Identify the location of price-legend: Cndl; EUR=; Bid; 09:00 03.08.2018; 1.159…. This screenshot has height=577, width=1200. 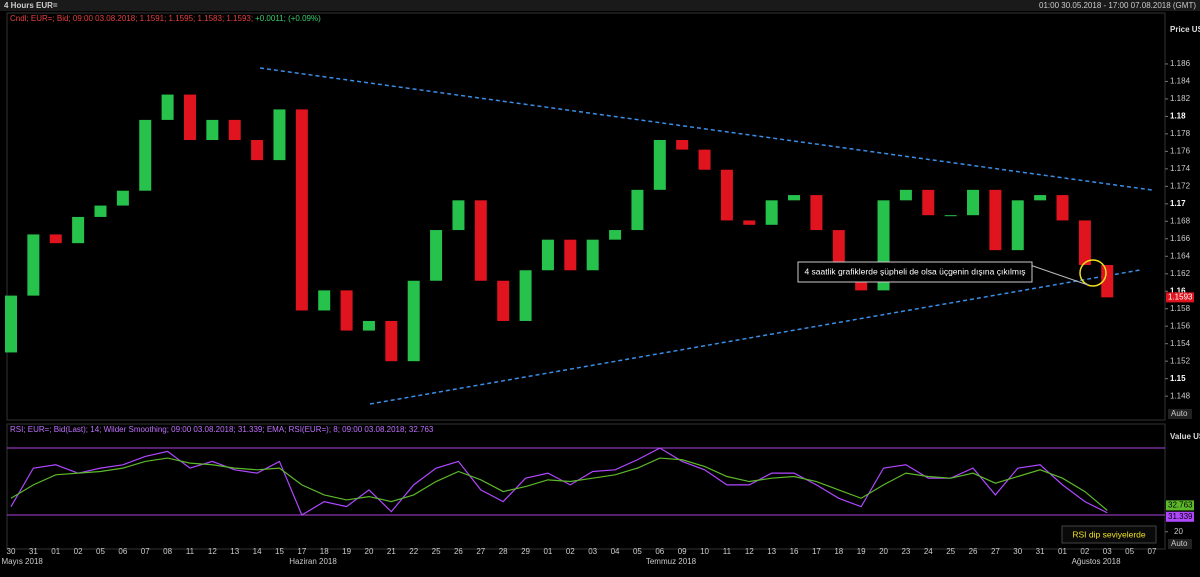
(131, 18).